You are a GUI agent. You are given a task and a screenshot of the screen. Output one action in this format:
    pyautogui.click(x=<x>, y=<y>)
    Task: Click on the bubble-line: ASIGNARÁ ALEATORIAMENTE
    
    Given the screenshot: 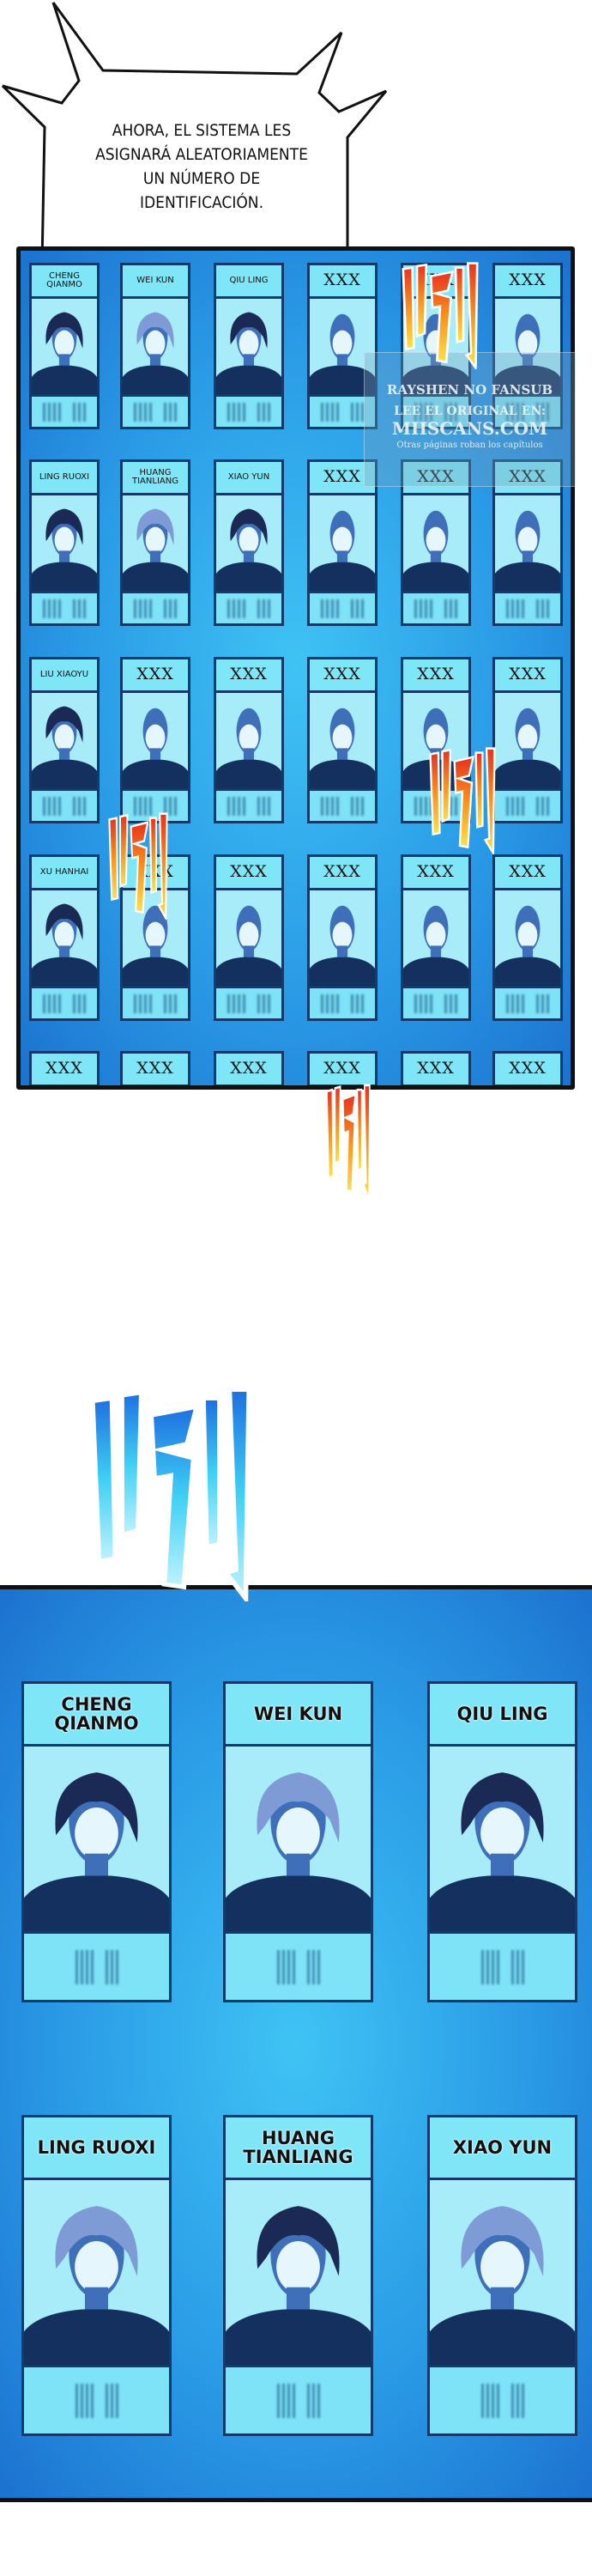 What is the action you would take?
    pyautogui.click(x=201, y=154)
    